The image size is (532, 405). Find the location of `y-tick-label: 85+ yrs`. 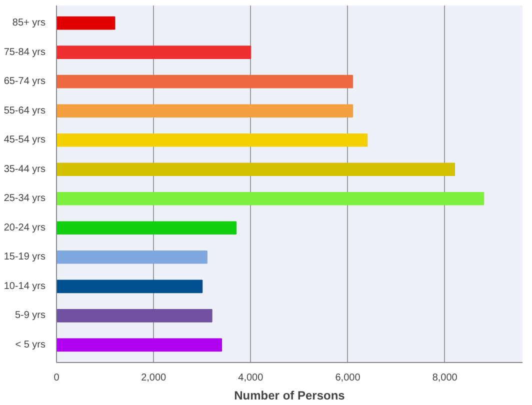

y-tick-label: 85+ yrs is located at coordinates (29, 23).